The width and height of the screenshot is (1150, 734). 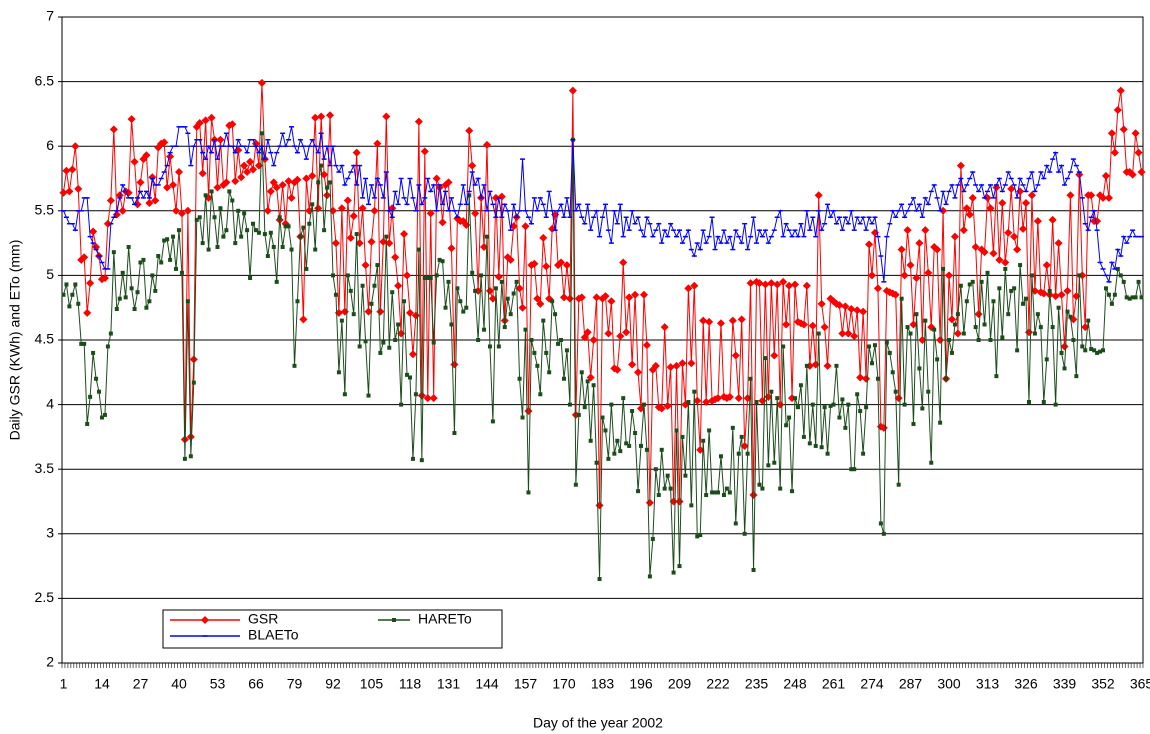 I want to click on x-tick-label: 79, so click(x=295, y=684).